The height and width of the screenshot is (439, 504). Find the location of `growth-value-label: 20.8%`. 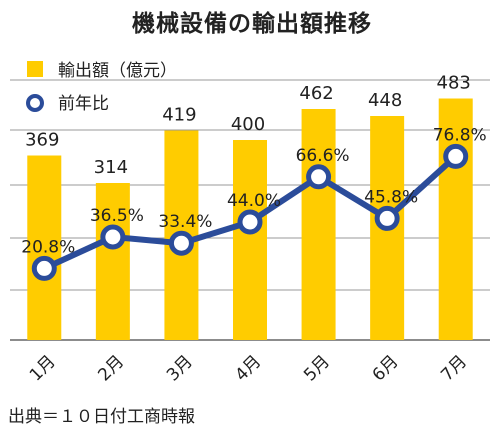

growth-value-label: 20.8% is located at coordinates (48, 247).